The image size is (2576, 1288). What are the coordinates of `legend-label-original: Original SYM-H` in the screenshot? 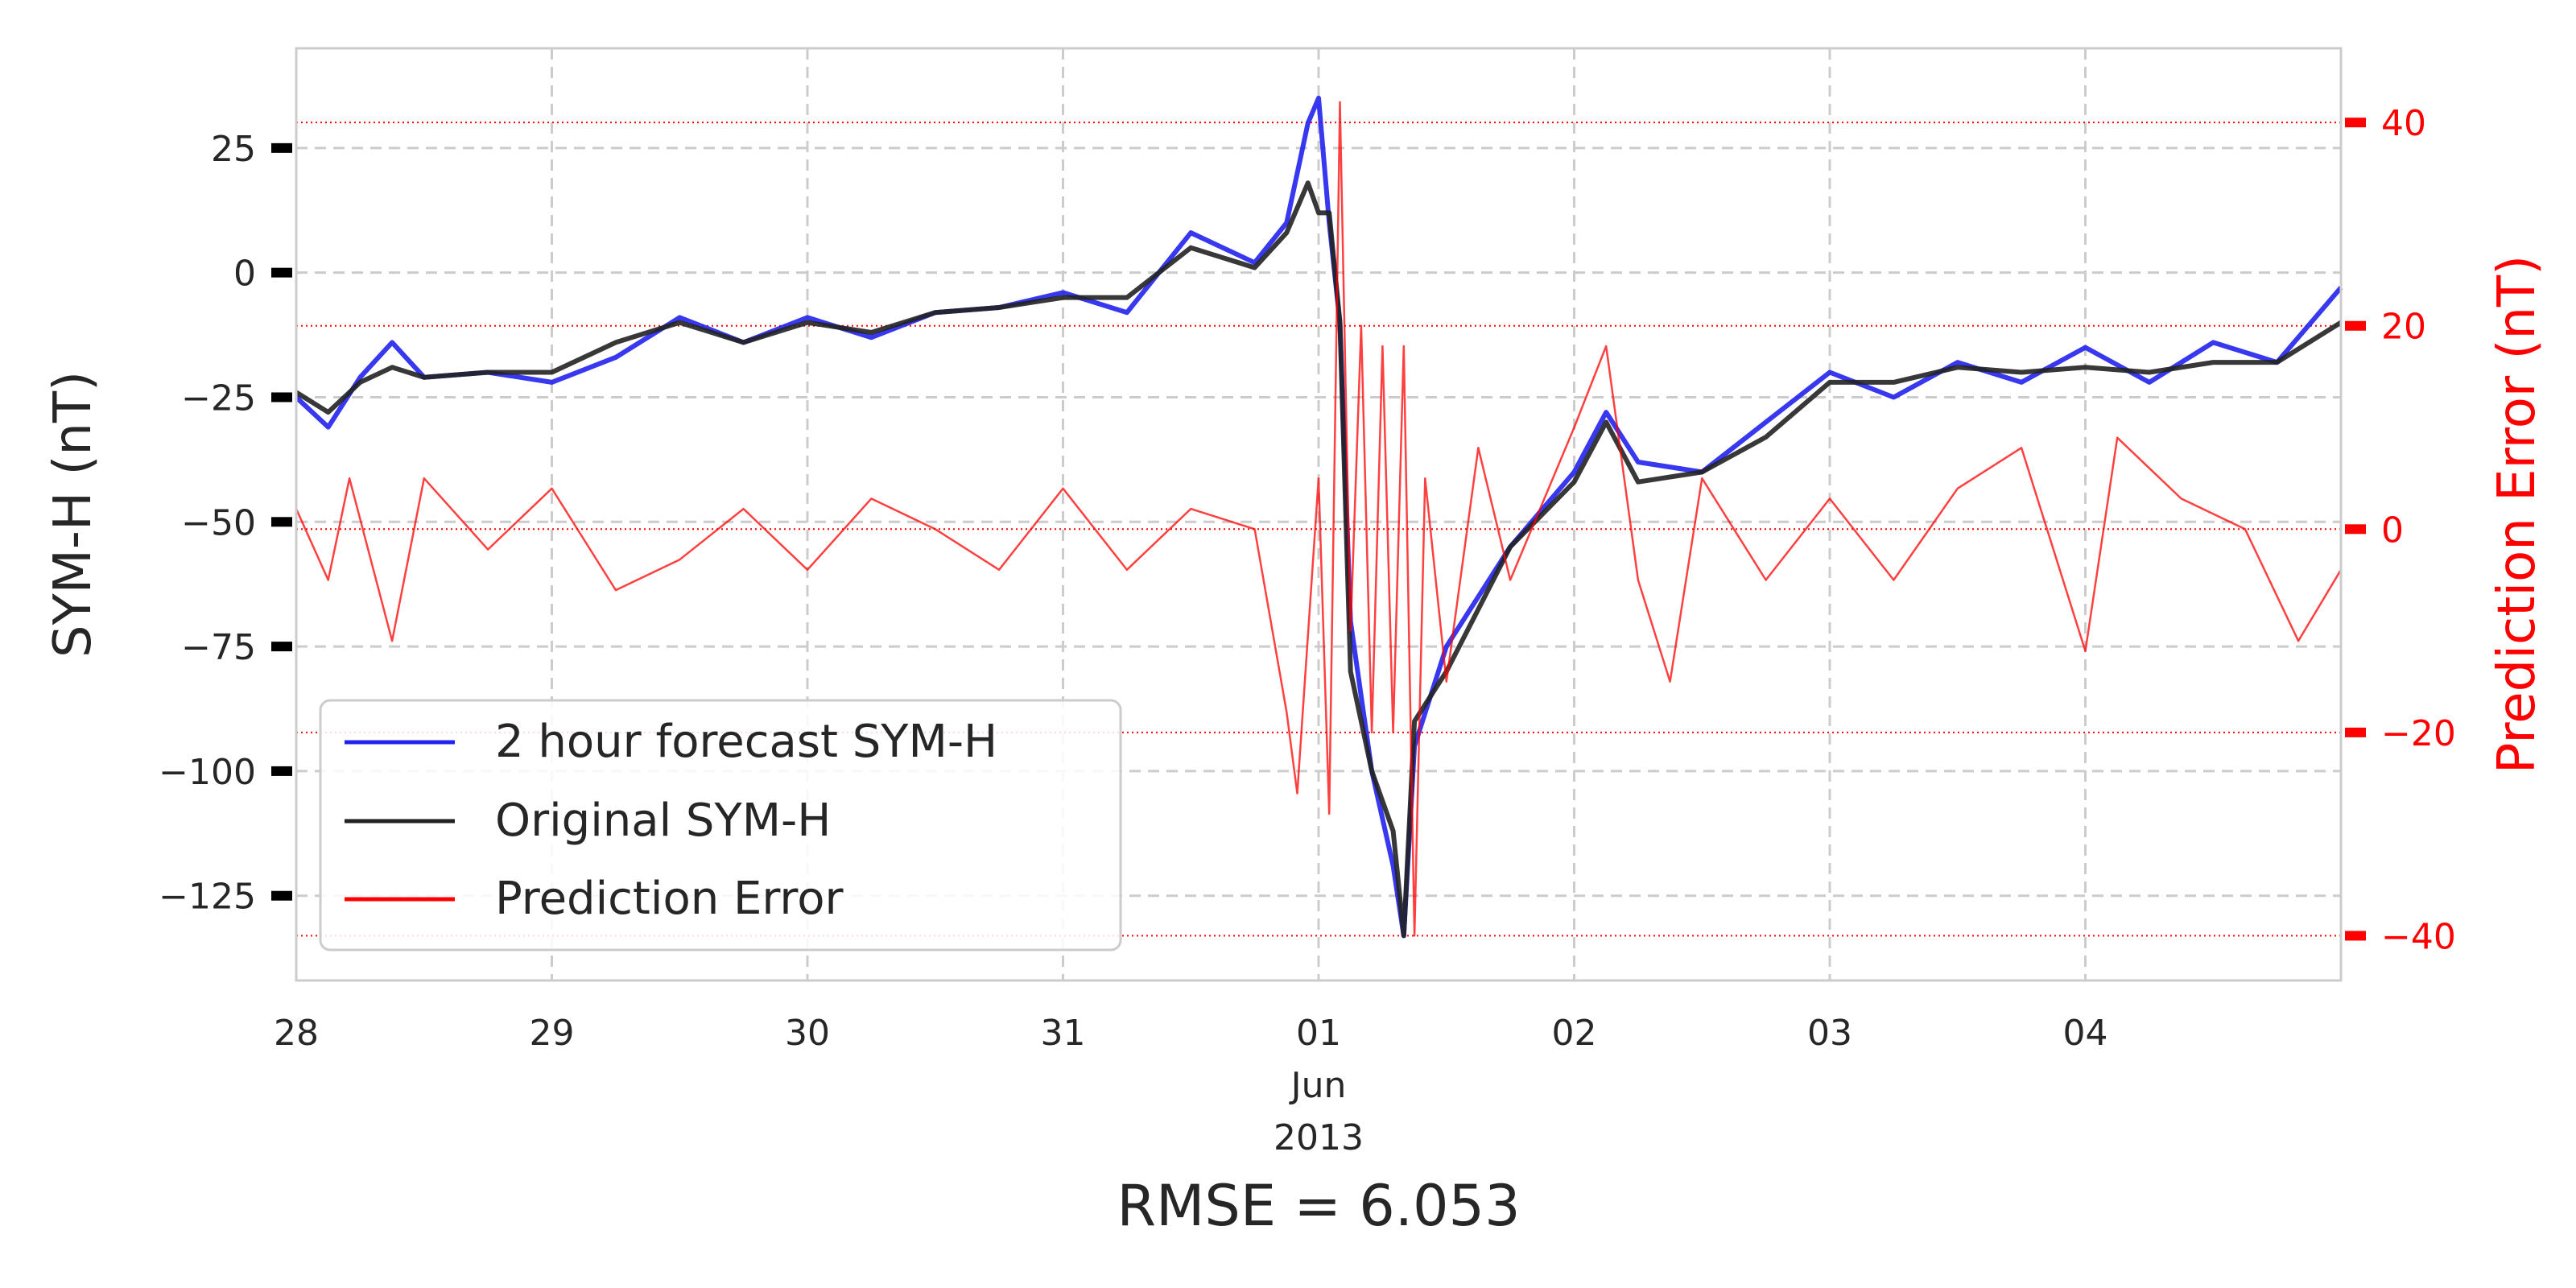 It's located at (663, 821).